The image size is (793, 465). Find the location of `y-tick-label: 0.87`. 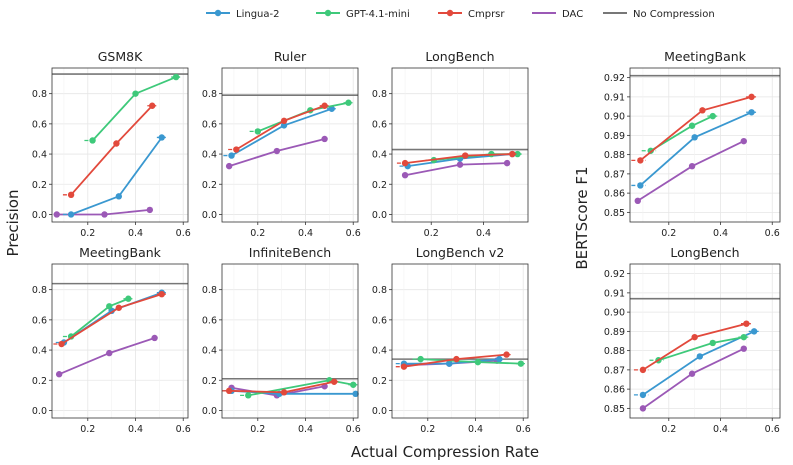

y-tick-label: 0.87 is located at coordinates (614, 370).